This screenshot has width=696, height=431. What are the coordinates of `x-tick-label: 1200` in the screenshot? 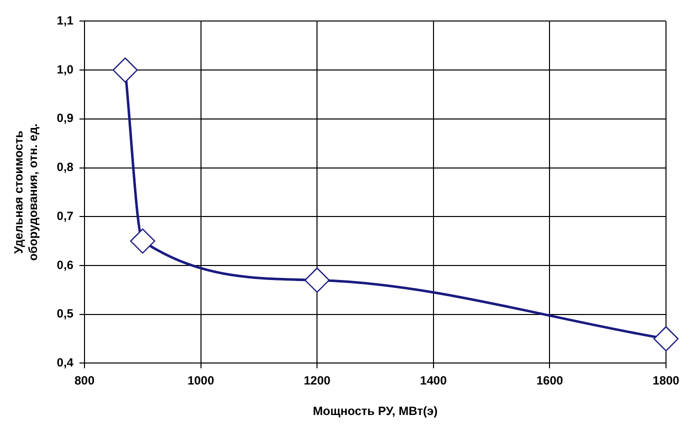 It's located at (317, 381).